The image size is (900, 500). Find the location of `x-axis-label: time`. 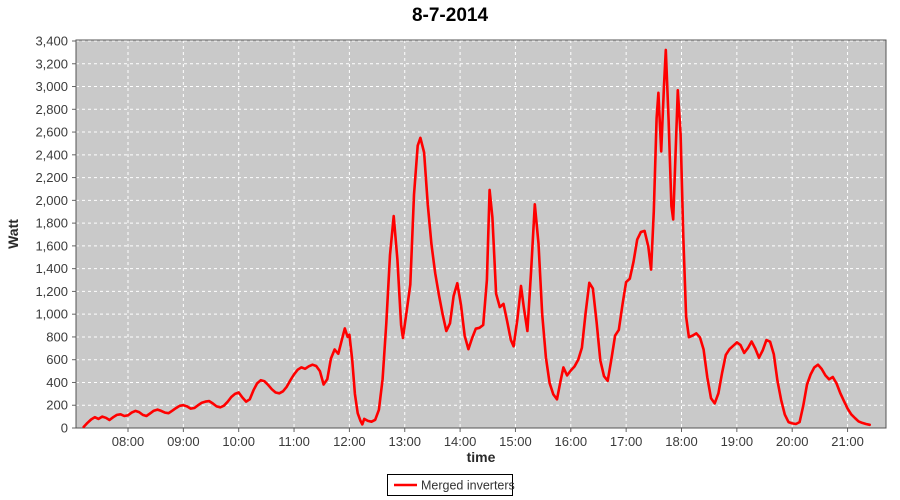

x-axis-label: time is located at coordinates (481, 457).